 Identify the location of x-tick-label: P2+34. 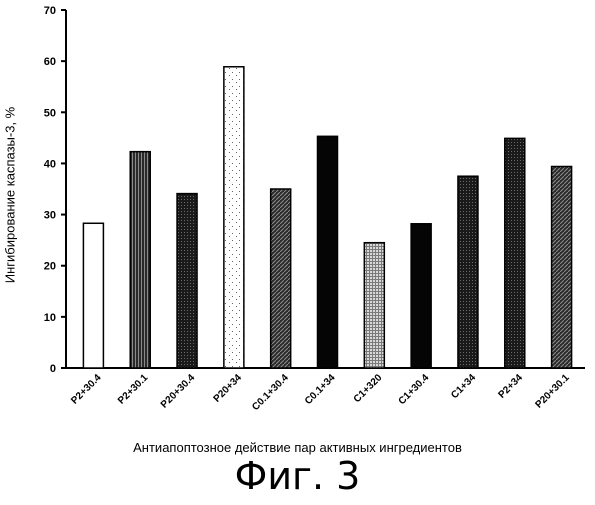
(510, 386).